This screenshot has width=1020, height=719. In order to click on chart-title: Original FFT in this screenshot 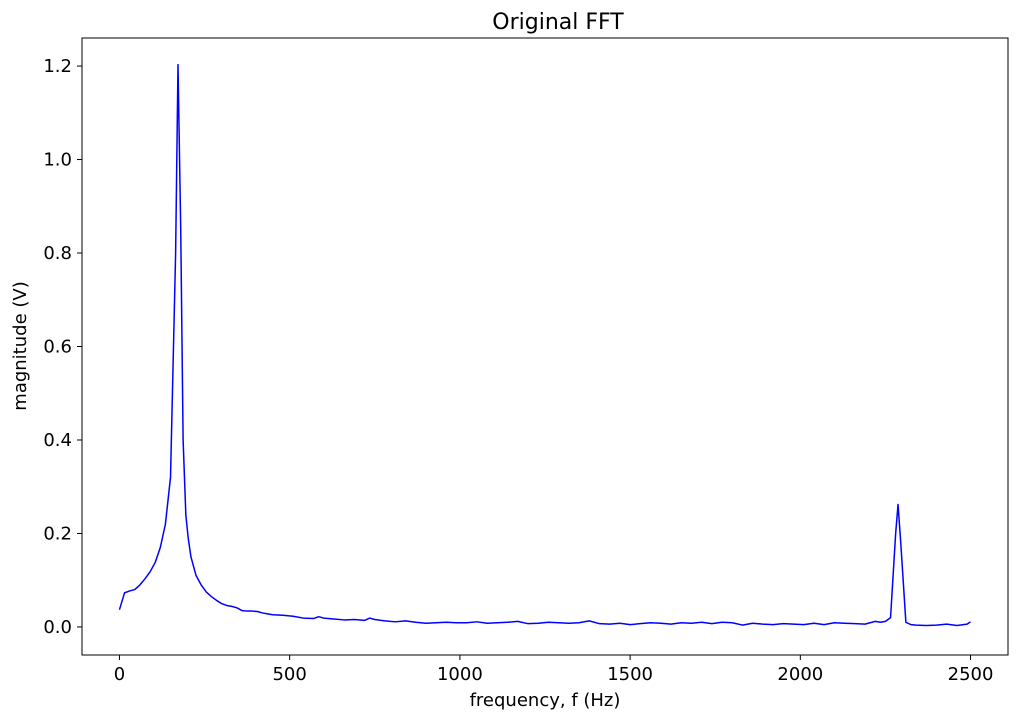, I will do `click(558, 22)`.